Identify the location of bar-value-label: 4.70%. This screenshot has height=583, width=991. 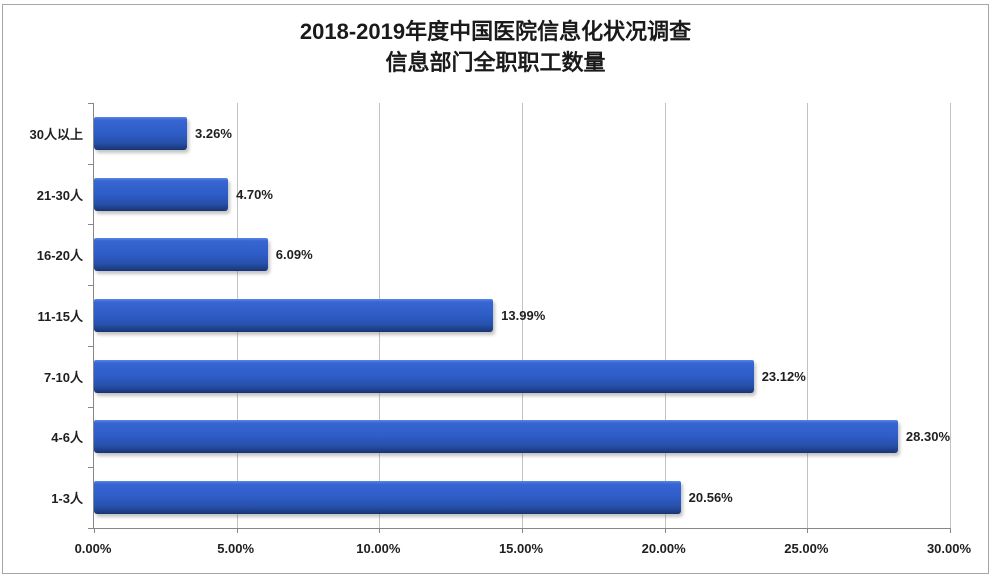
(254, 194).